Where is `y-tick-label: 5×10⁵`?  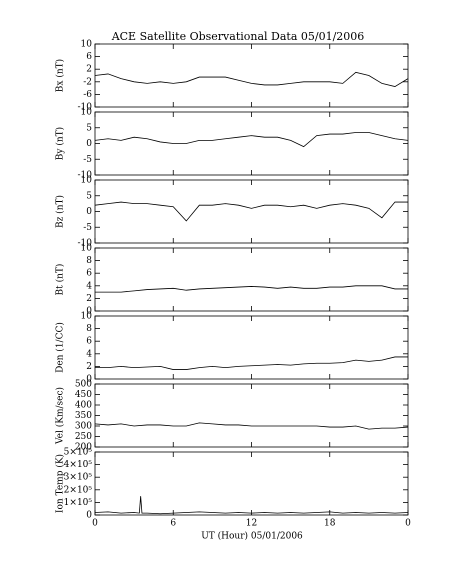
y-tick-label: 5×10⁵ is located at coordinates (78, 453).